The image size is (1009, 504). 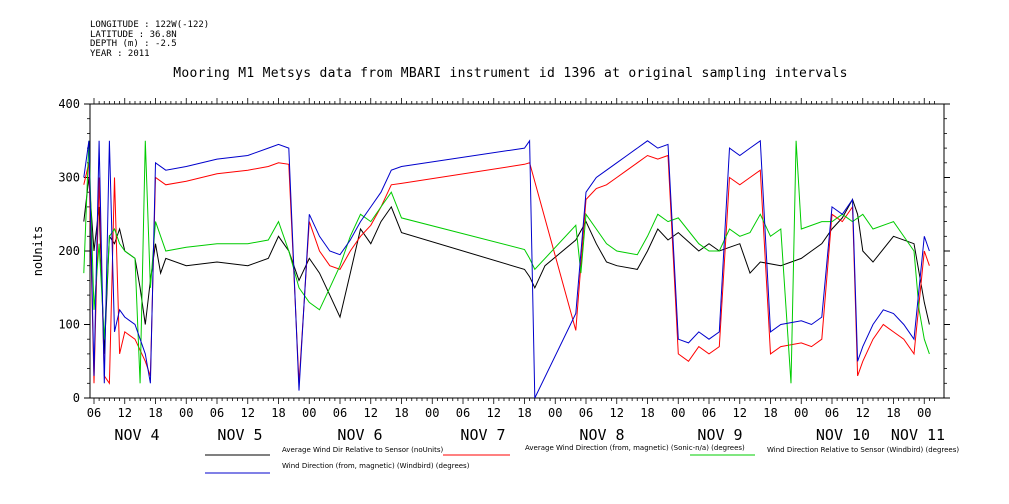 I want to click on x-day-label: NOV 10, so click(x=843, y=435).